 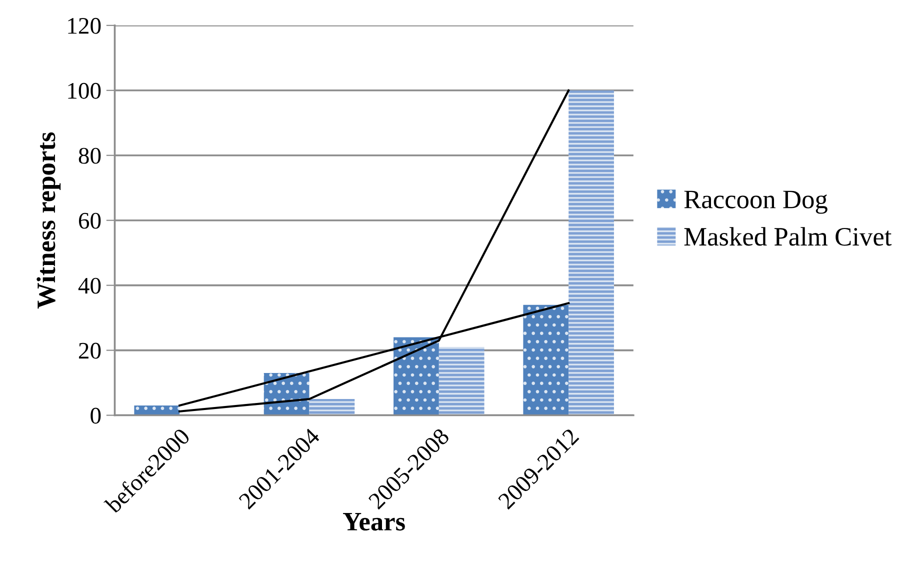 What do you see at coordinates (89, 350) in the screenshot?
I see `y-tick-label: 20` at bounding box center [89, 350].